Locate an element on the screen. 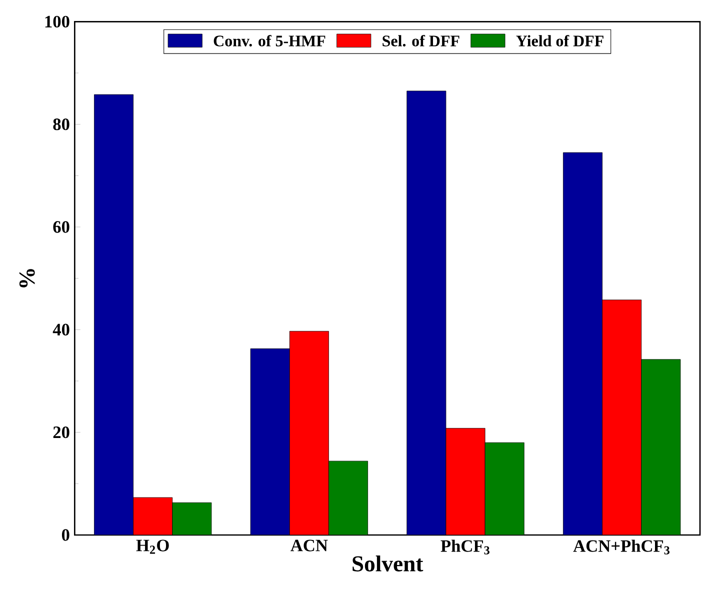 This screenshot has width=705, height=591. x-tick-label: ACN is located at coordinates (309, 546).